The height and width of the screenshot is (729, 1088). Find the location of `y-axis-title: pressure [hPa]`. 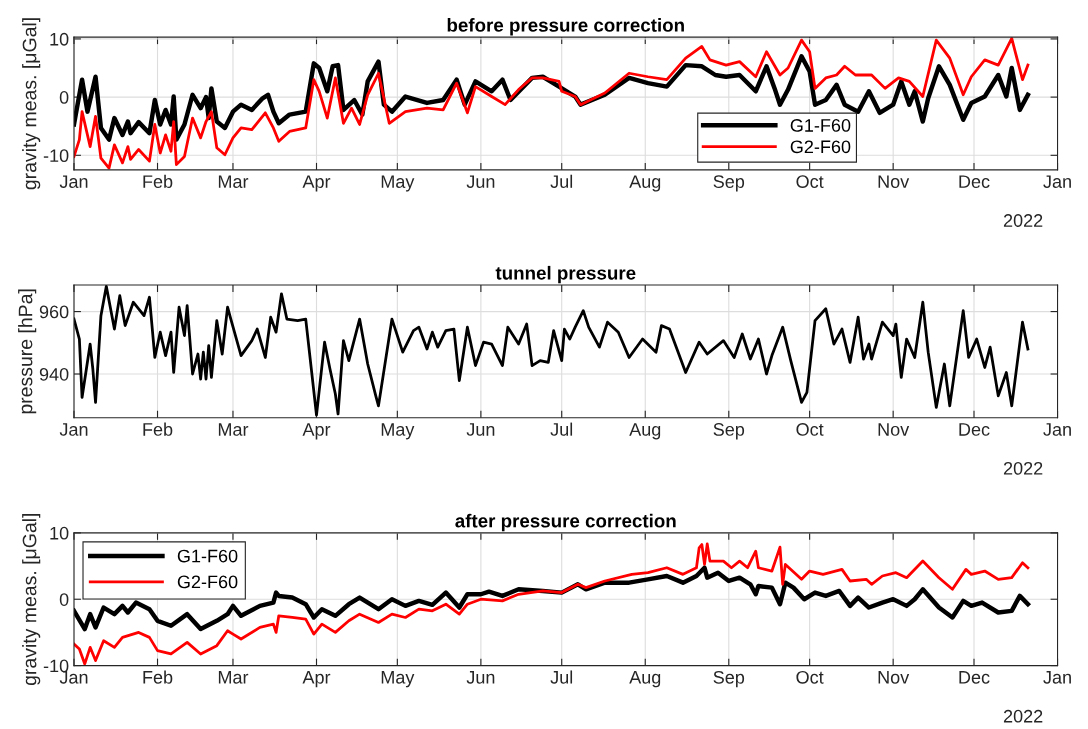

y-axis-title: pressure [hPa] is located at coordinates (27, 351).